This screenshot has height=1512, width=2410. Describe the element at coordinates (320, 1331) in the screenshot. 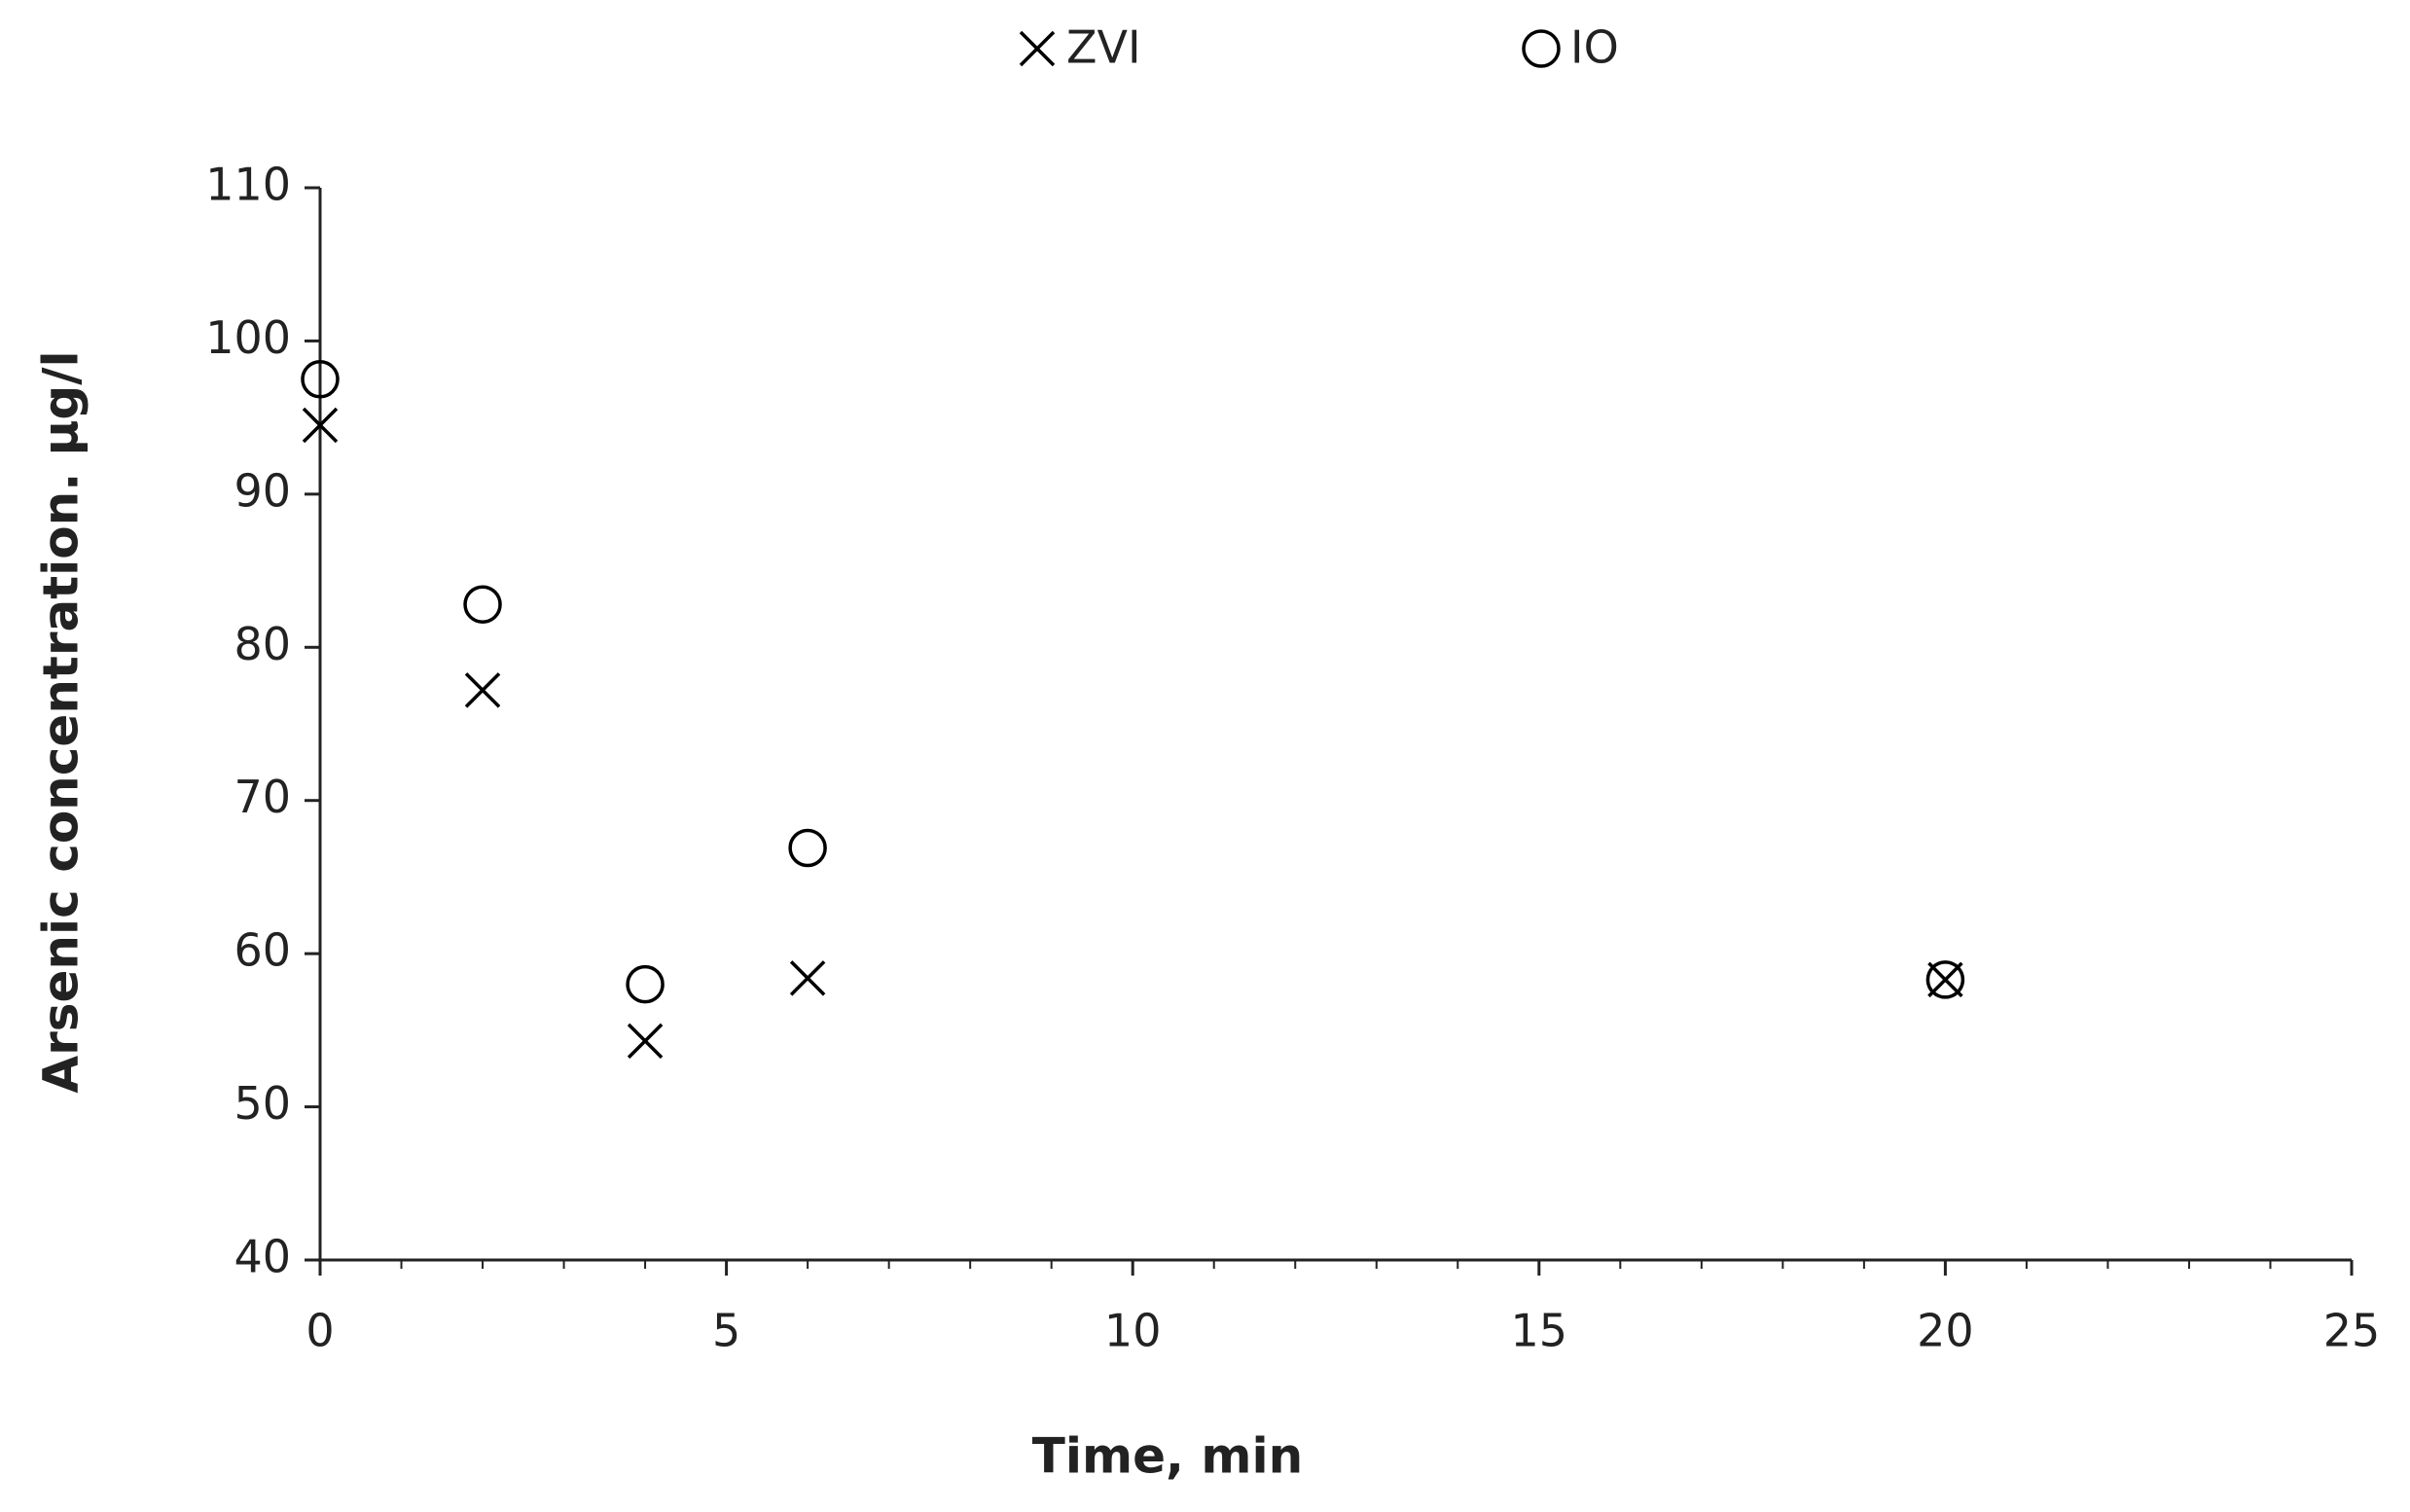

I see `x-tick-label: 0` at that location.